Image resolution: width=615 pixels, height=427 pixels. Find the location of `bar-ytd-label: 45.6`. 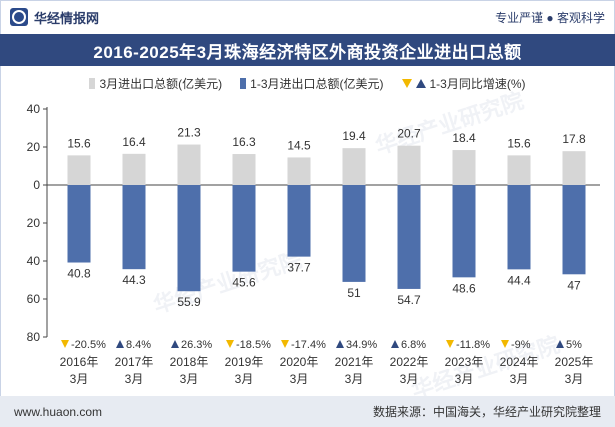

bar-ytd-label: 45.6 is located at coordinates (244, 283).